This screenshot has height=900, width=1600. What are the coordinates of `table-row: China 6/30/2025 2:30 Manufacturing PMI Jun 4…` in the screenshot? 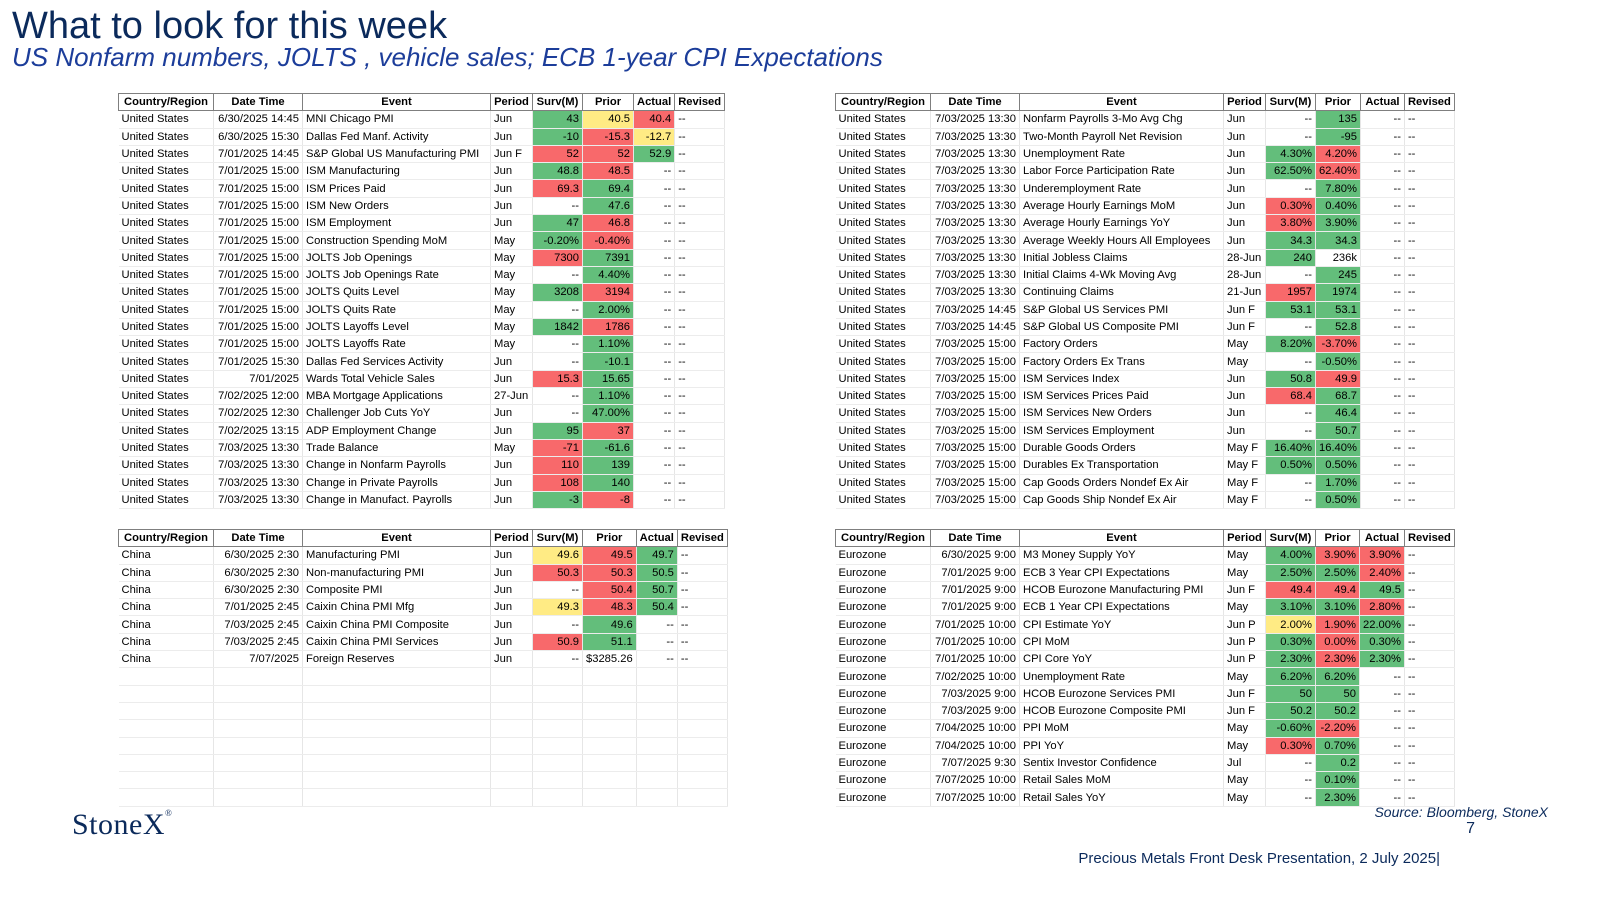 It's located at (423, 555).